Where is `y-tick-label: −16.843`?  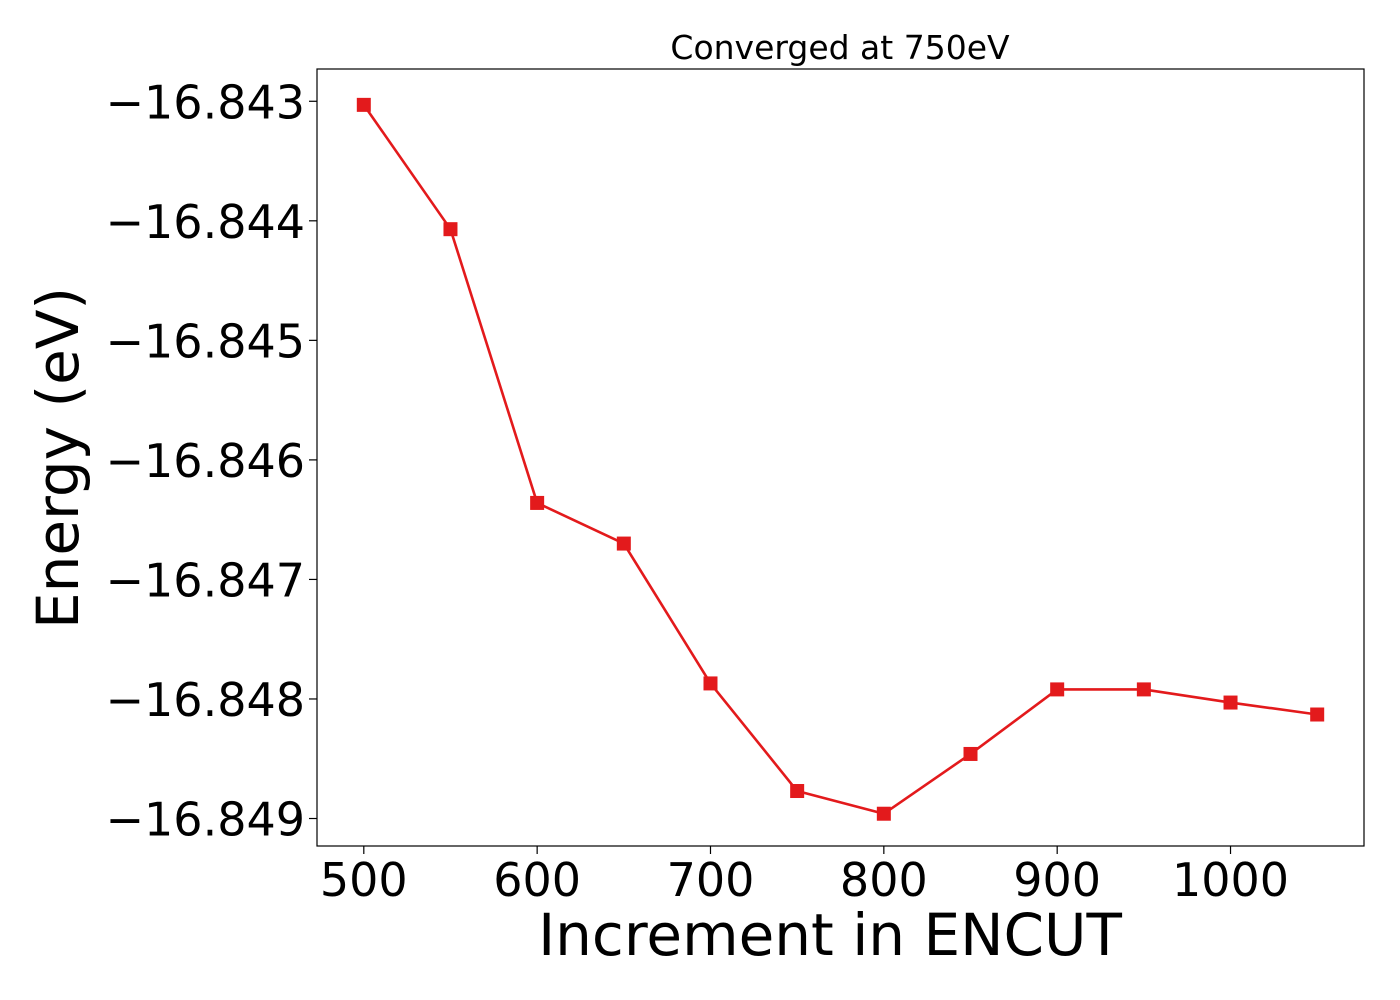
y-tick-label: −16.843 is located at coordinates (206, 102).